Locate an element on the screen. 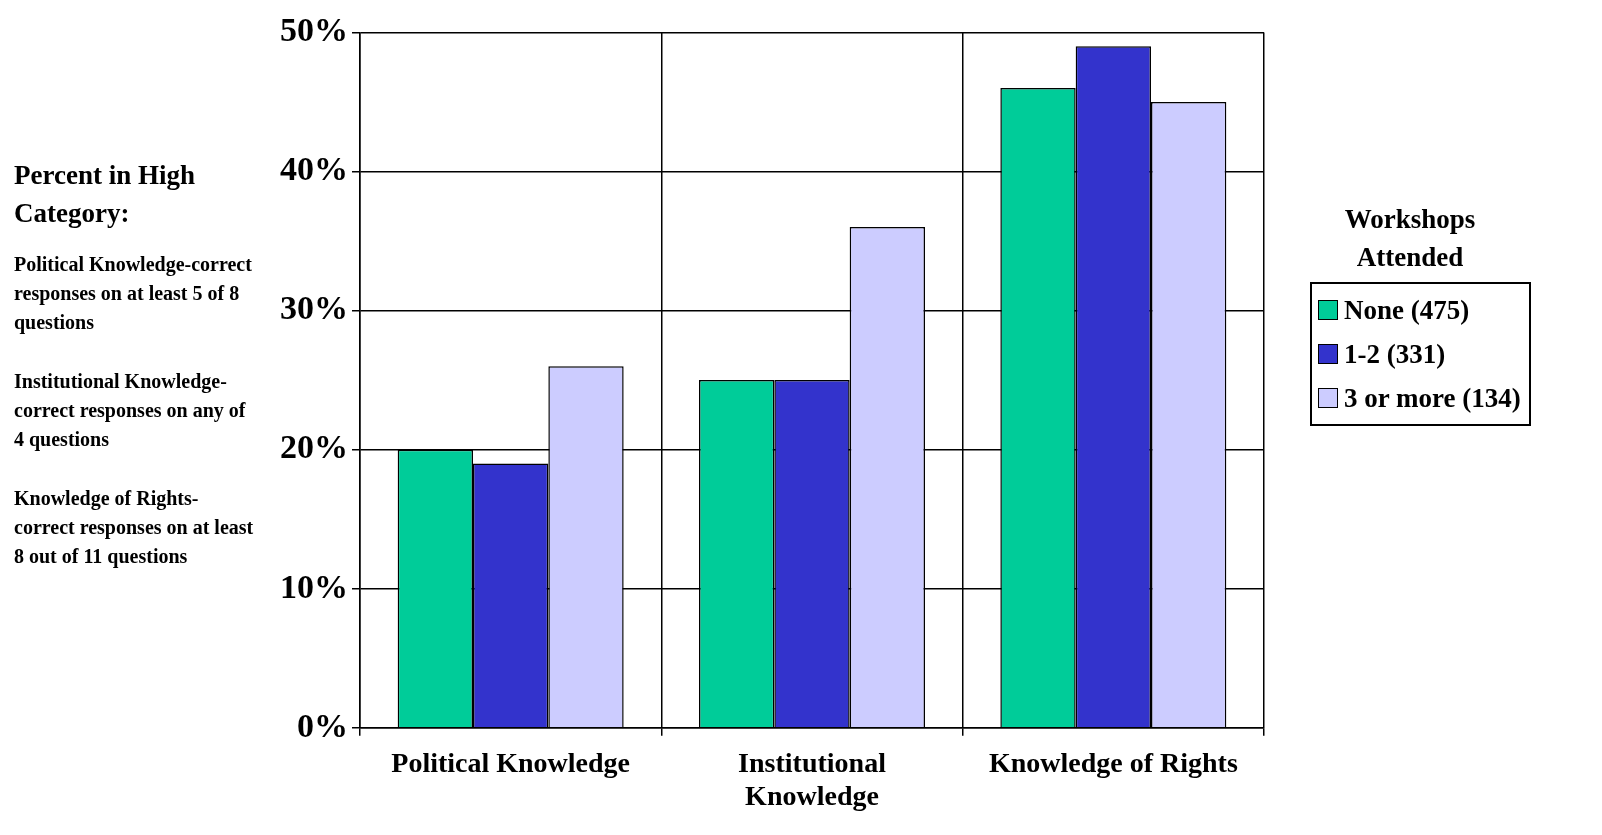  text: Political Knowledge-correct responses on at least 5 of 8 questions is located at coordinates (133, 294).